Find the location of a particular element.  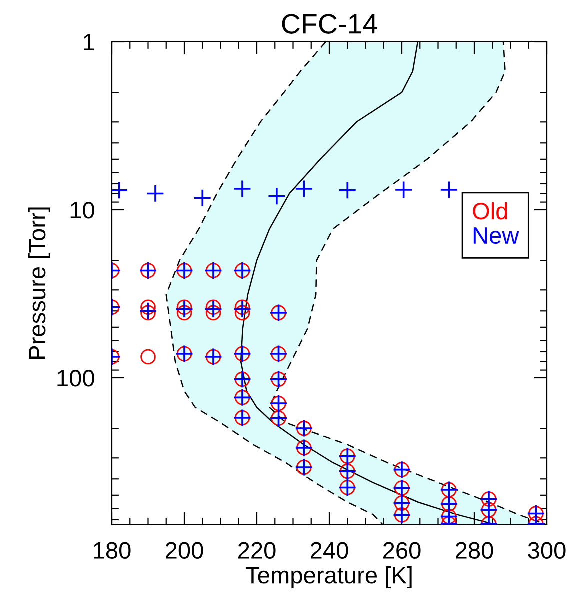

y-tick-label: 100 is located at coordinates (76, 378).